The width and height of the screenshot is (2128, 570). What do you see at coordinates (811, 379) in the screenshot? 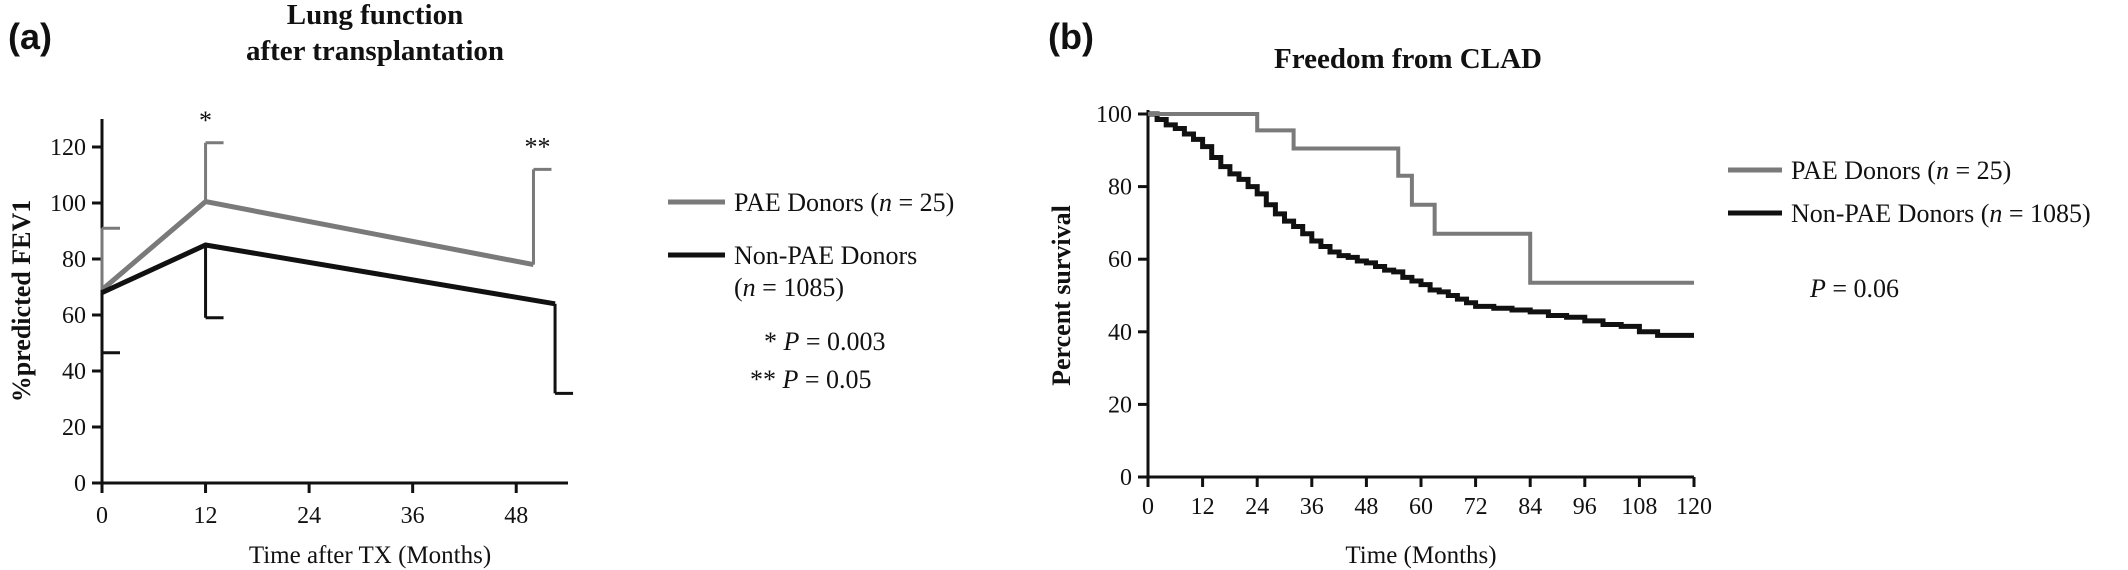
I see `p-value-annotation: ** P = 0.05` at bounding box center [811, 379].